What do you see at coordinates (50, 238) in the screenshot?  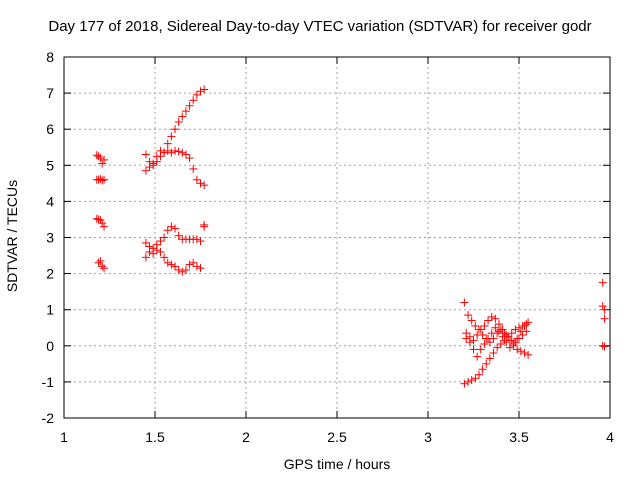 I see `y-tick-label: 3` at bounding box center [50, 238].